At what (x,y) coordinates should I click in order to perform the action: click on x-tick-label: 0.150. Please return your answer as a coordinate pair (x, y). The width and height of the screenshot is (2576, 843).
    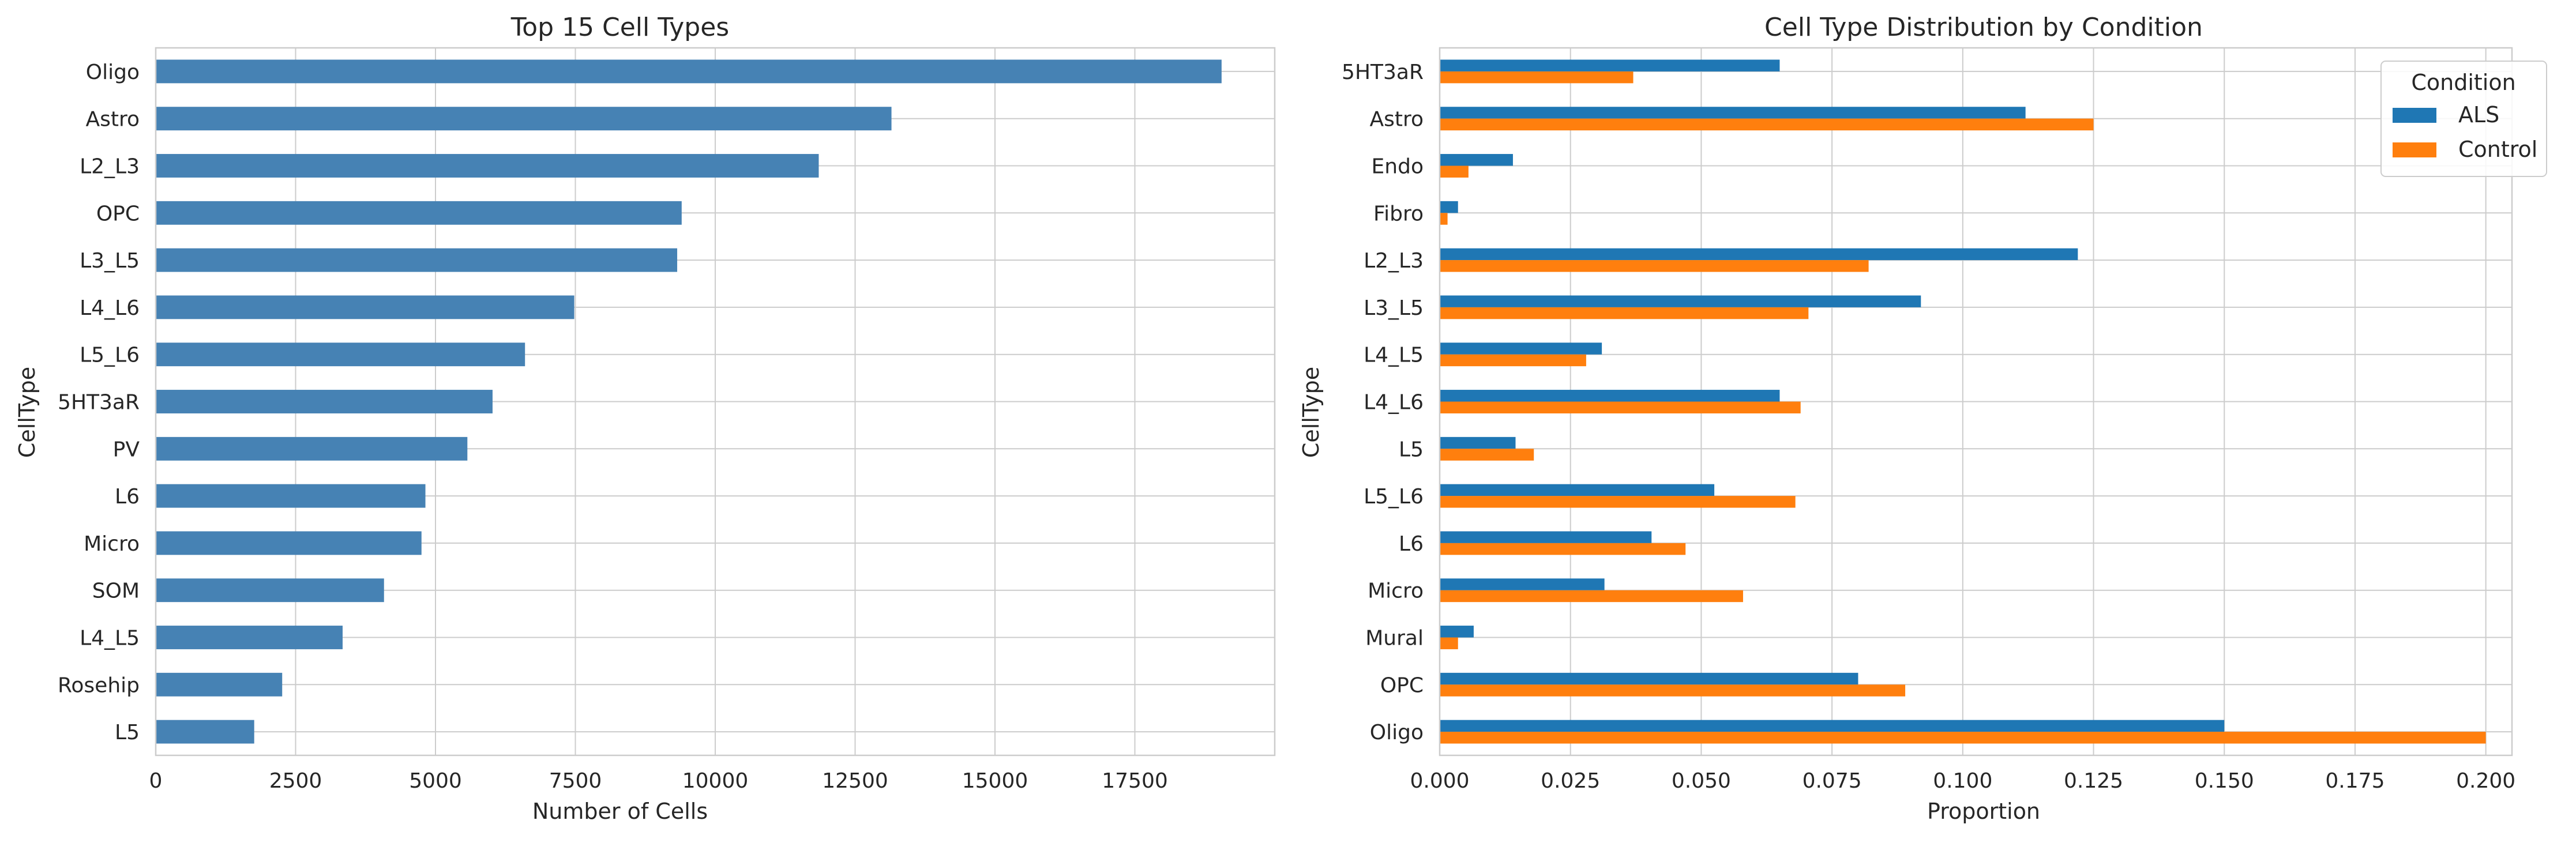
    Looking at the image, I should click on (2224, 781).